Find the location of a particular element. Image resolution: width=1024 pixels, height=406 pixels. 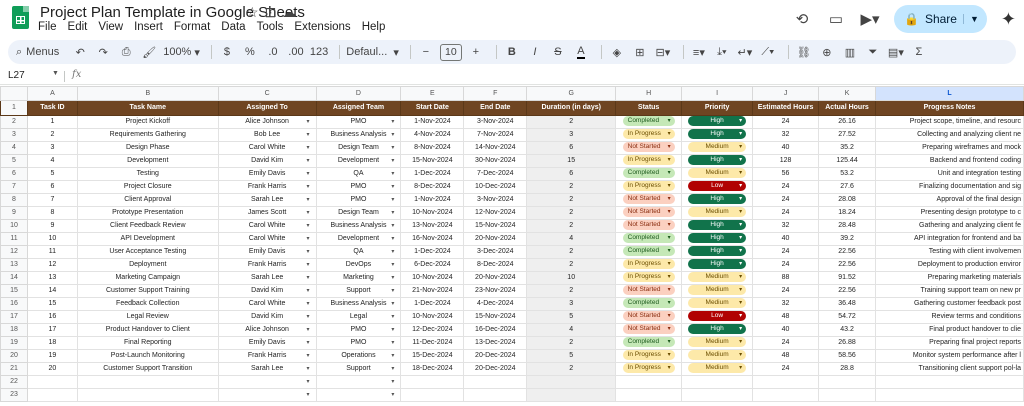

table-cell: 14-Nov-2024 is located at coordinates (495, 148).